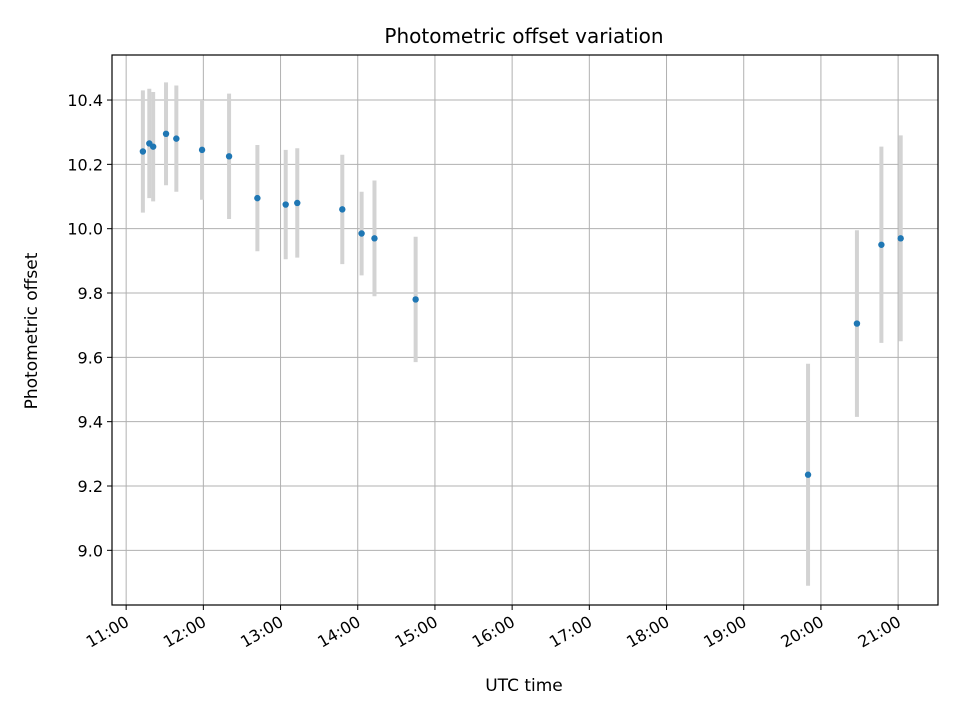 This screenshot has width=960, height=720. What do you see at coordinates (89, 325) in the screenshot?
I see `y-axis-ticks: 9.0 9.2 9.4 9.6 9.8 10.0 10.2 10.4` at bounding box center [89, 325].